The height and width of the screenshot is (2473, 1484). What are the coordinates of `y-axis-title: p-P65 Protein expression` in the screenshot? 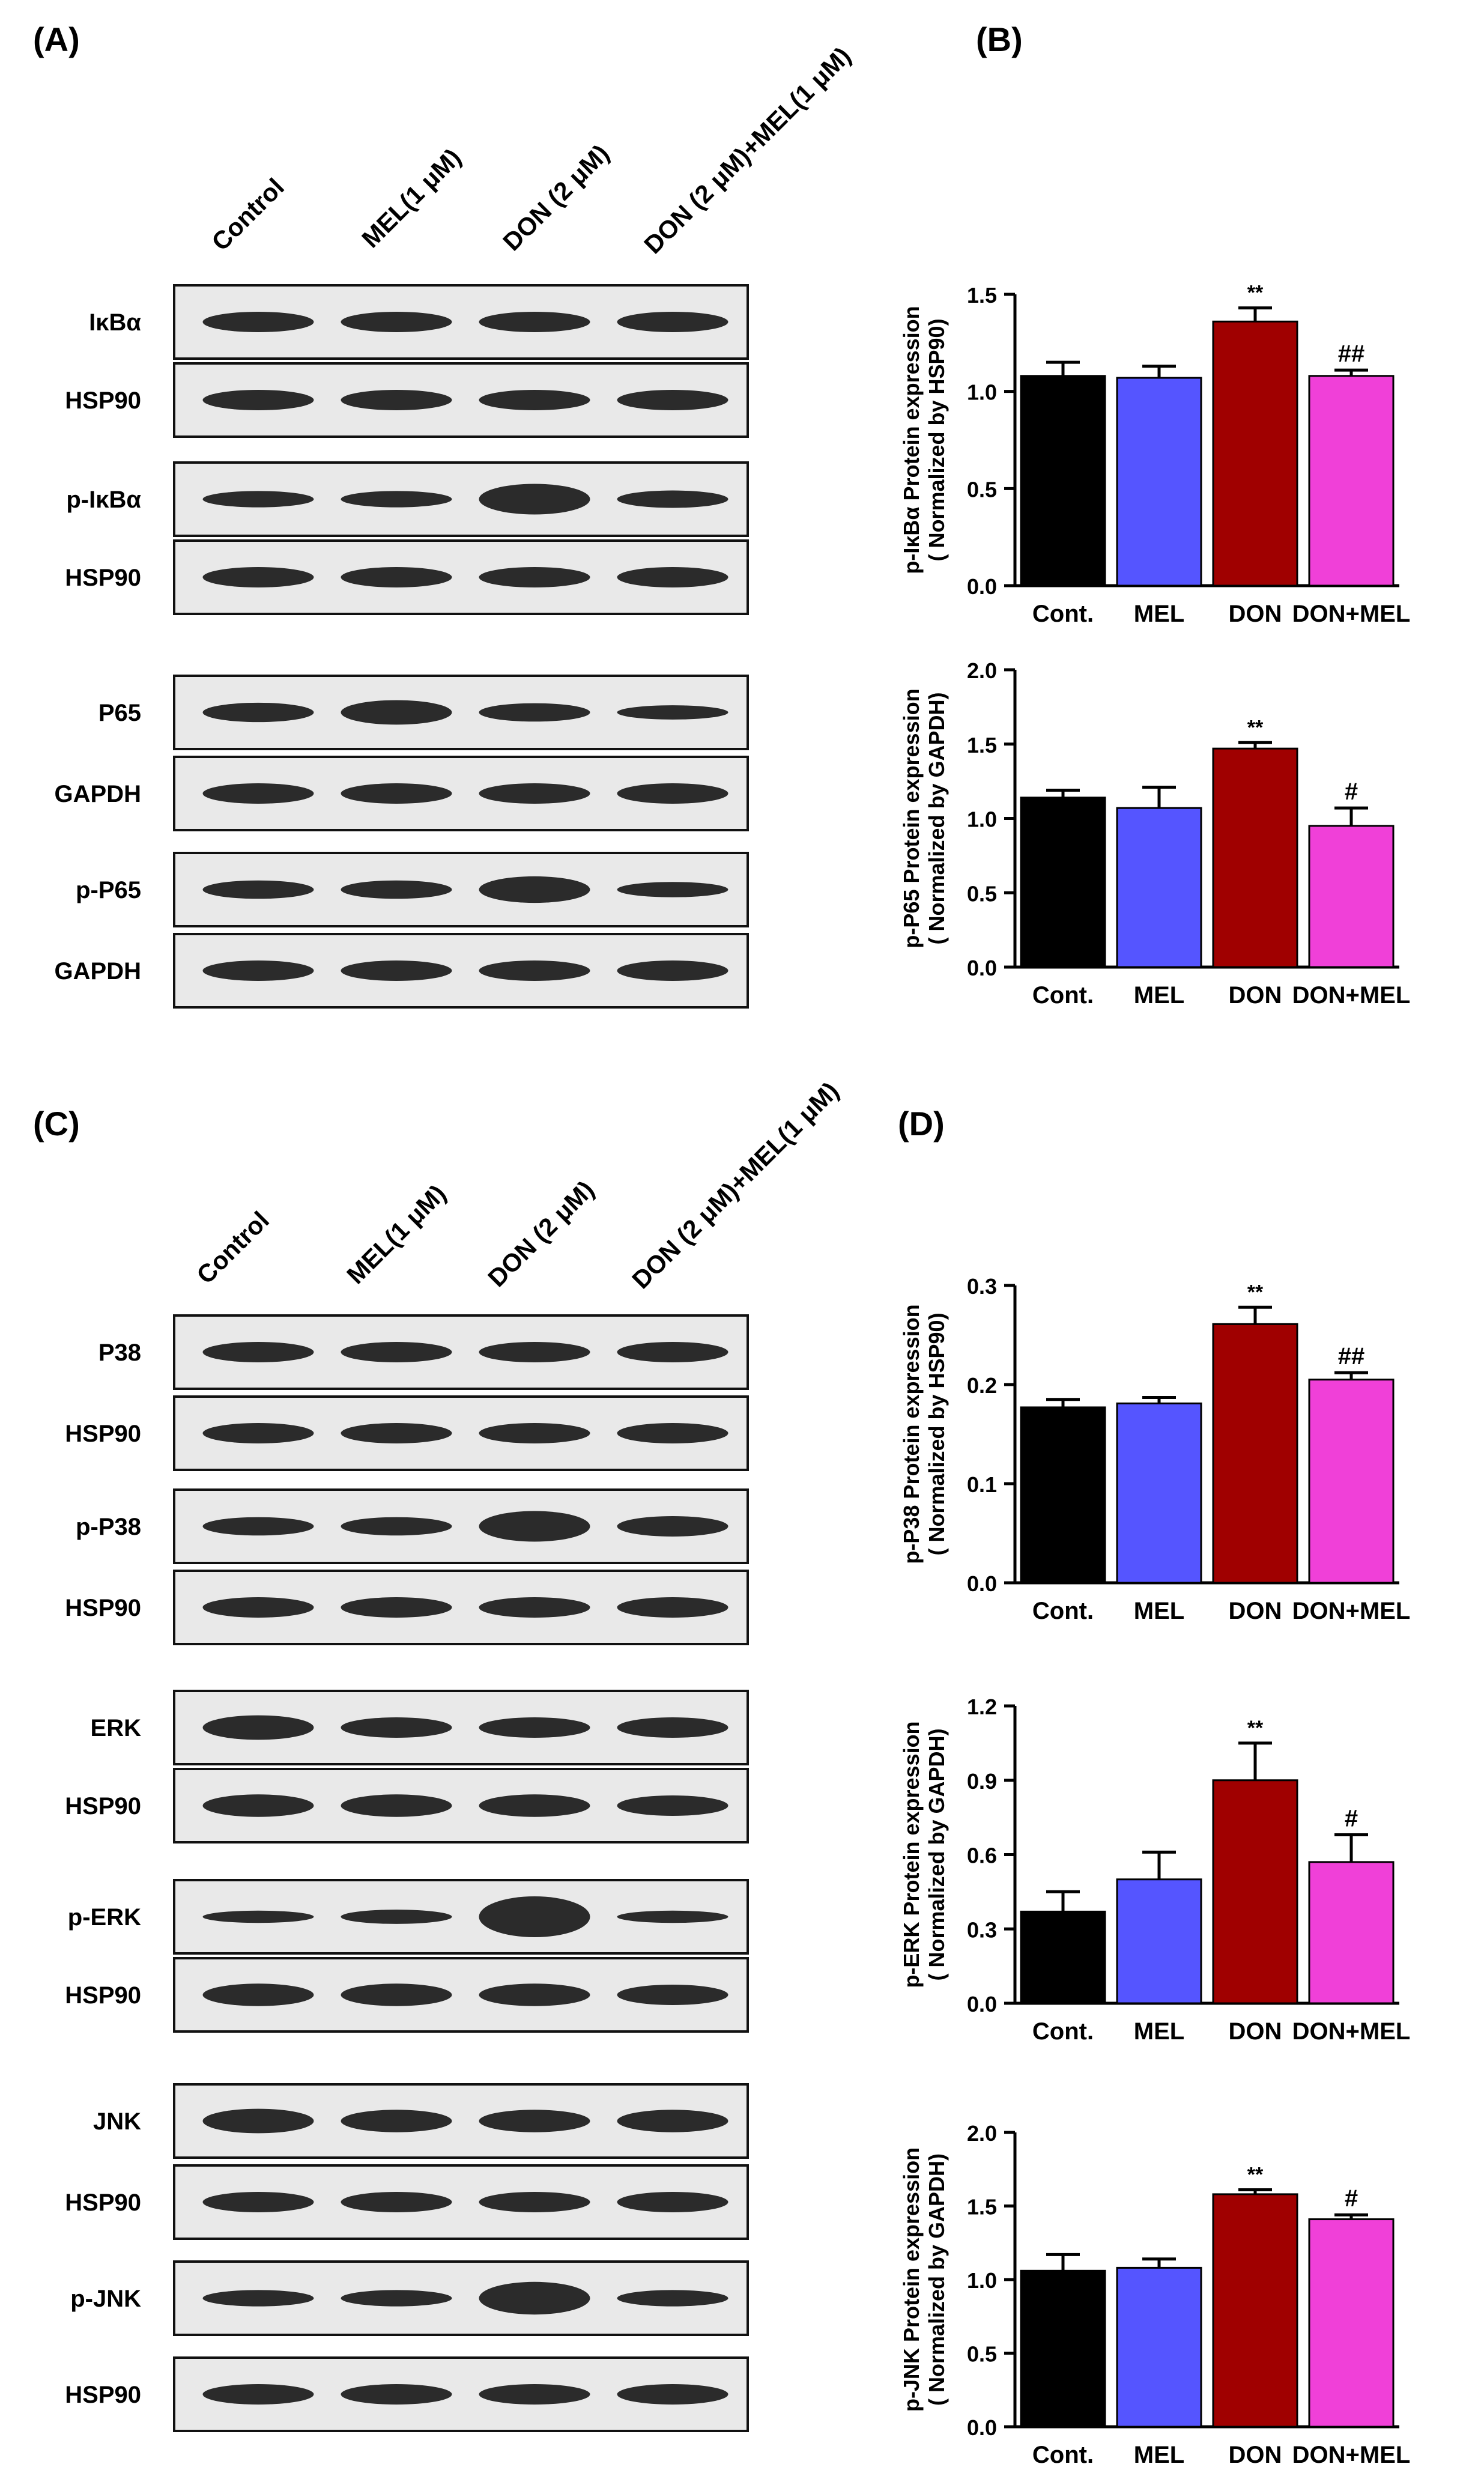 It's located at (912, 818).